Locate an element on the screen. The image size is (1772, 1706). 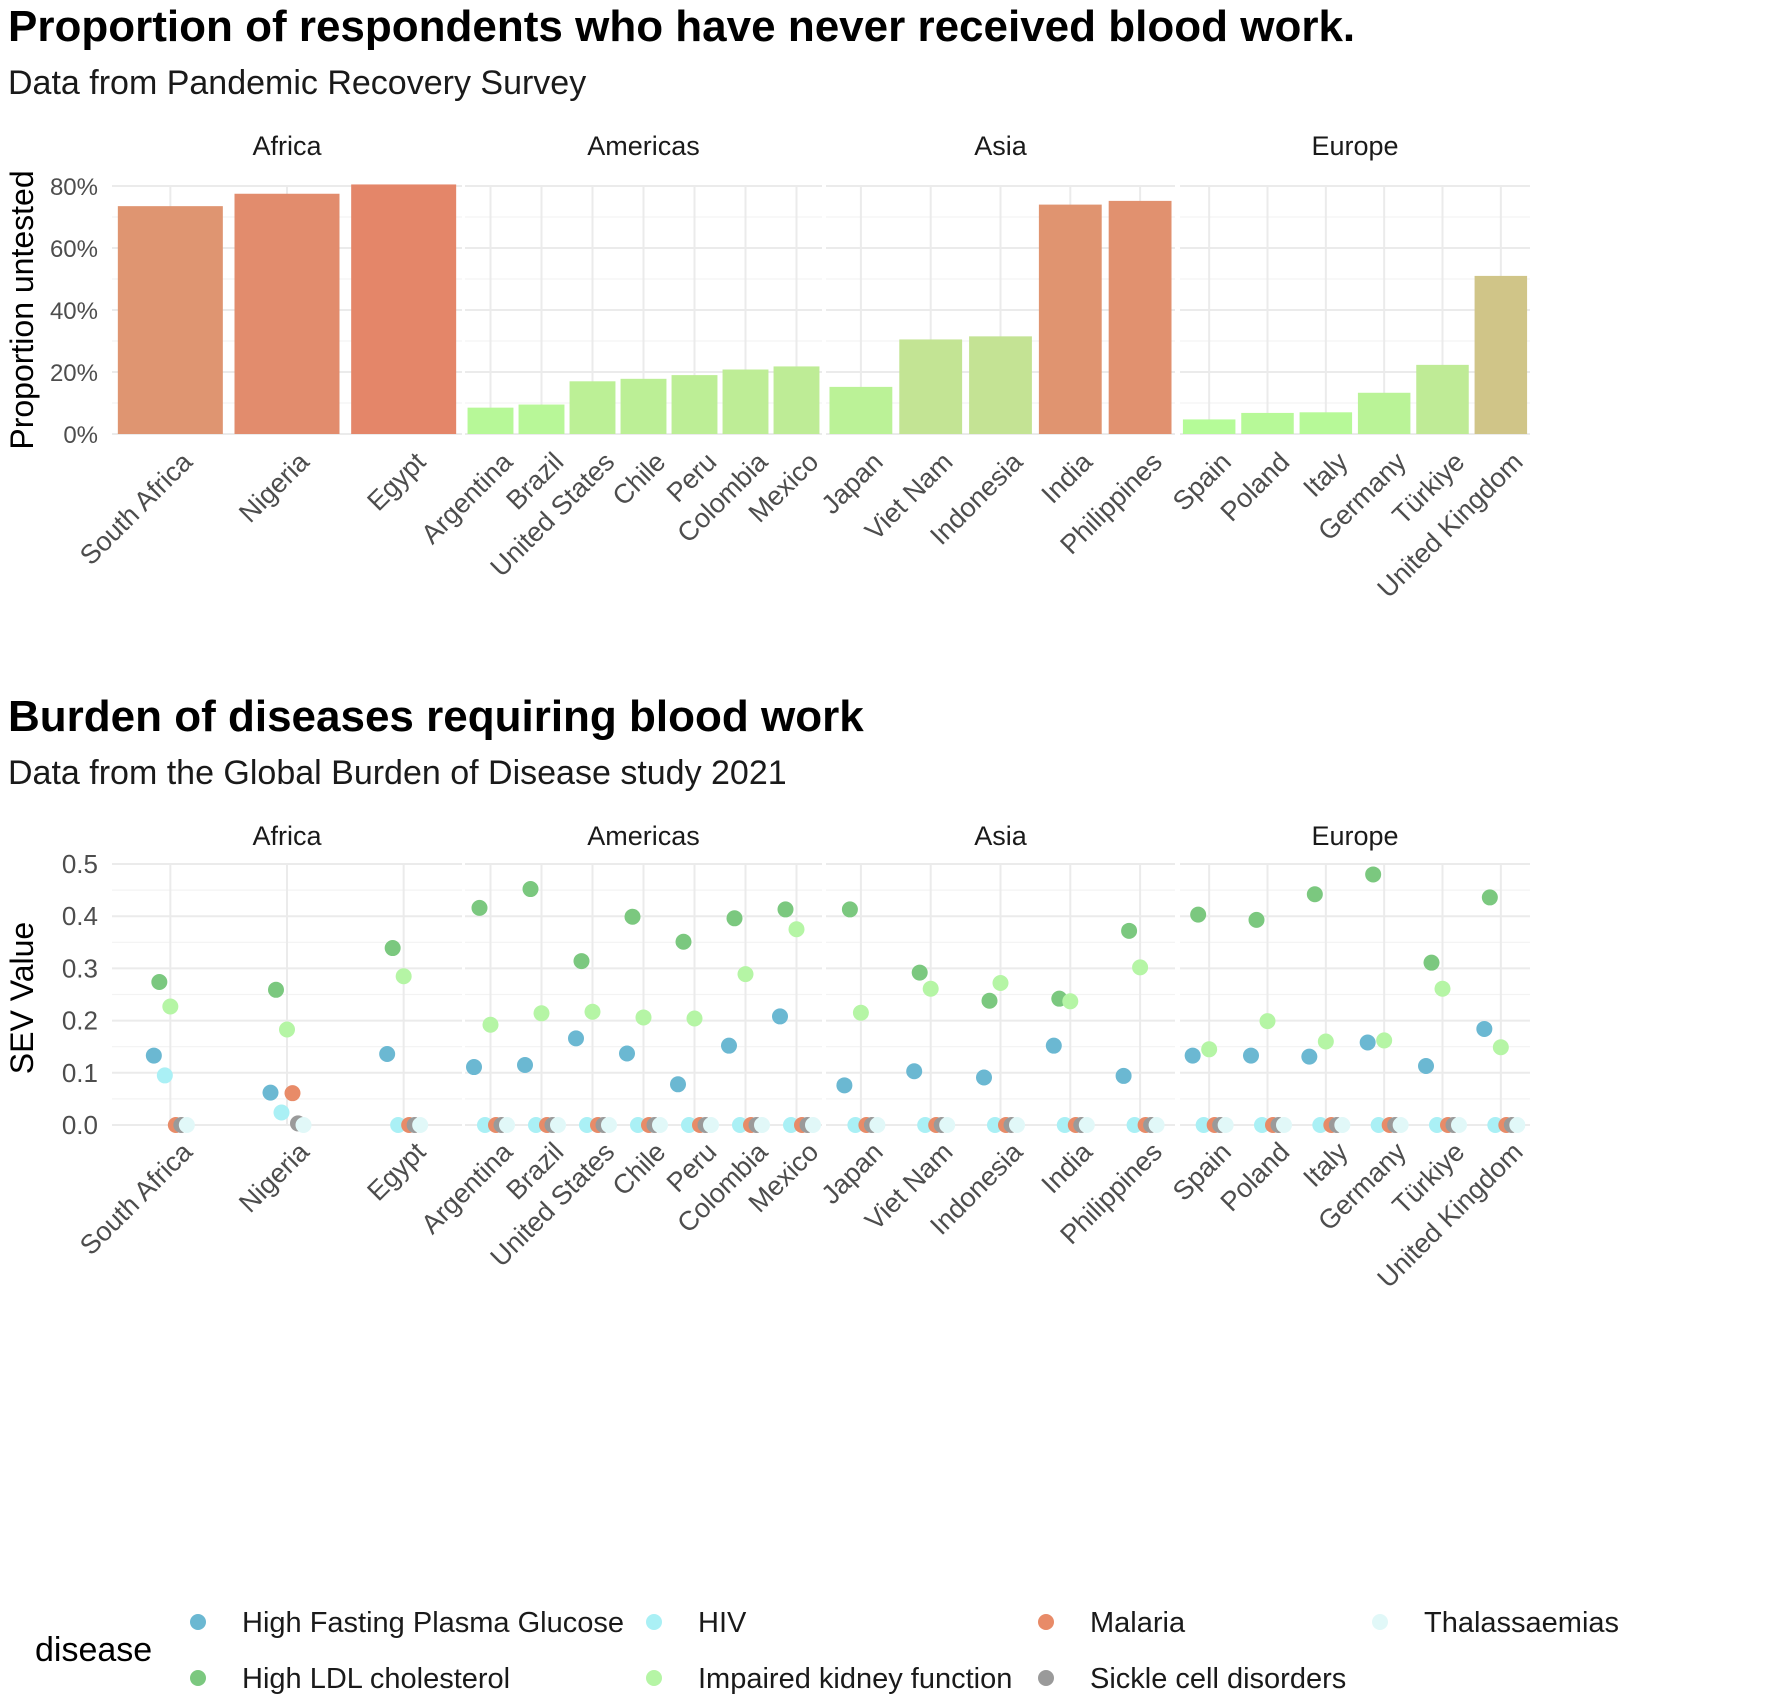
point-high-fasting-plasma-glucose-t-rkiye is located at coordinates (1426, 1066).